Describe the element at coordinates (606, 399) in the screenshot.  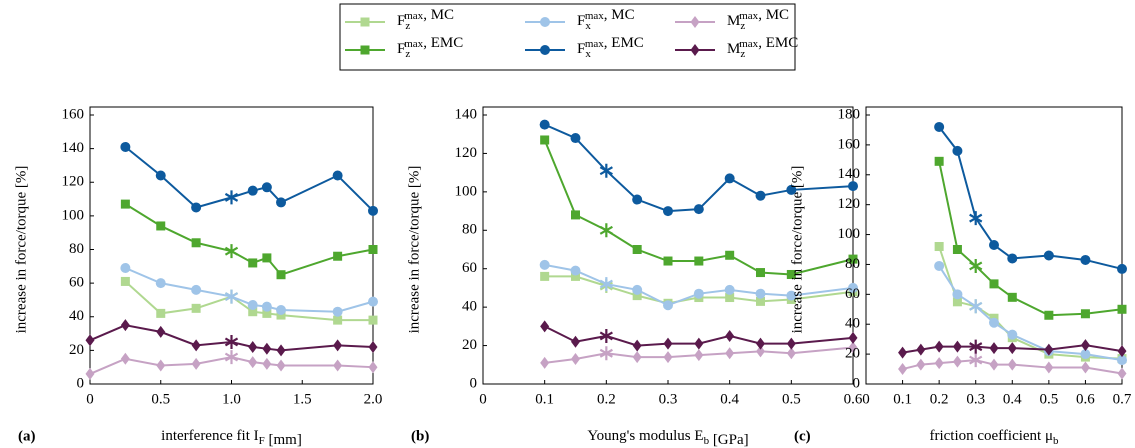
I see `x-tick-label: 0.2` at that location.